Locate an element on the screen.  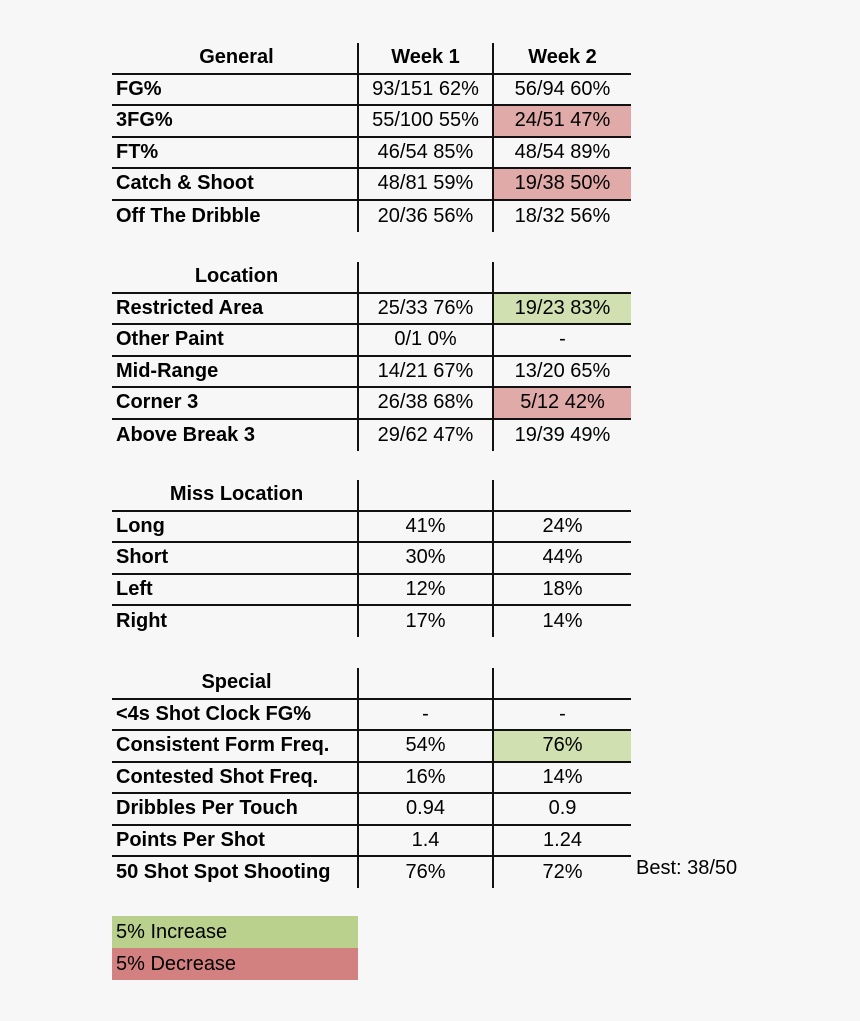
row-label: Points Per Shot is located at coordinates (190, 839).